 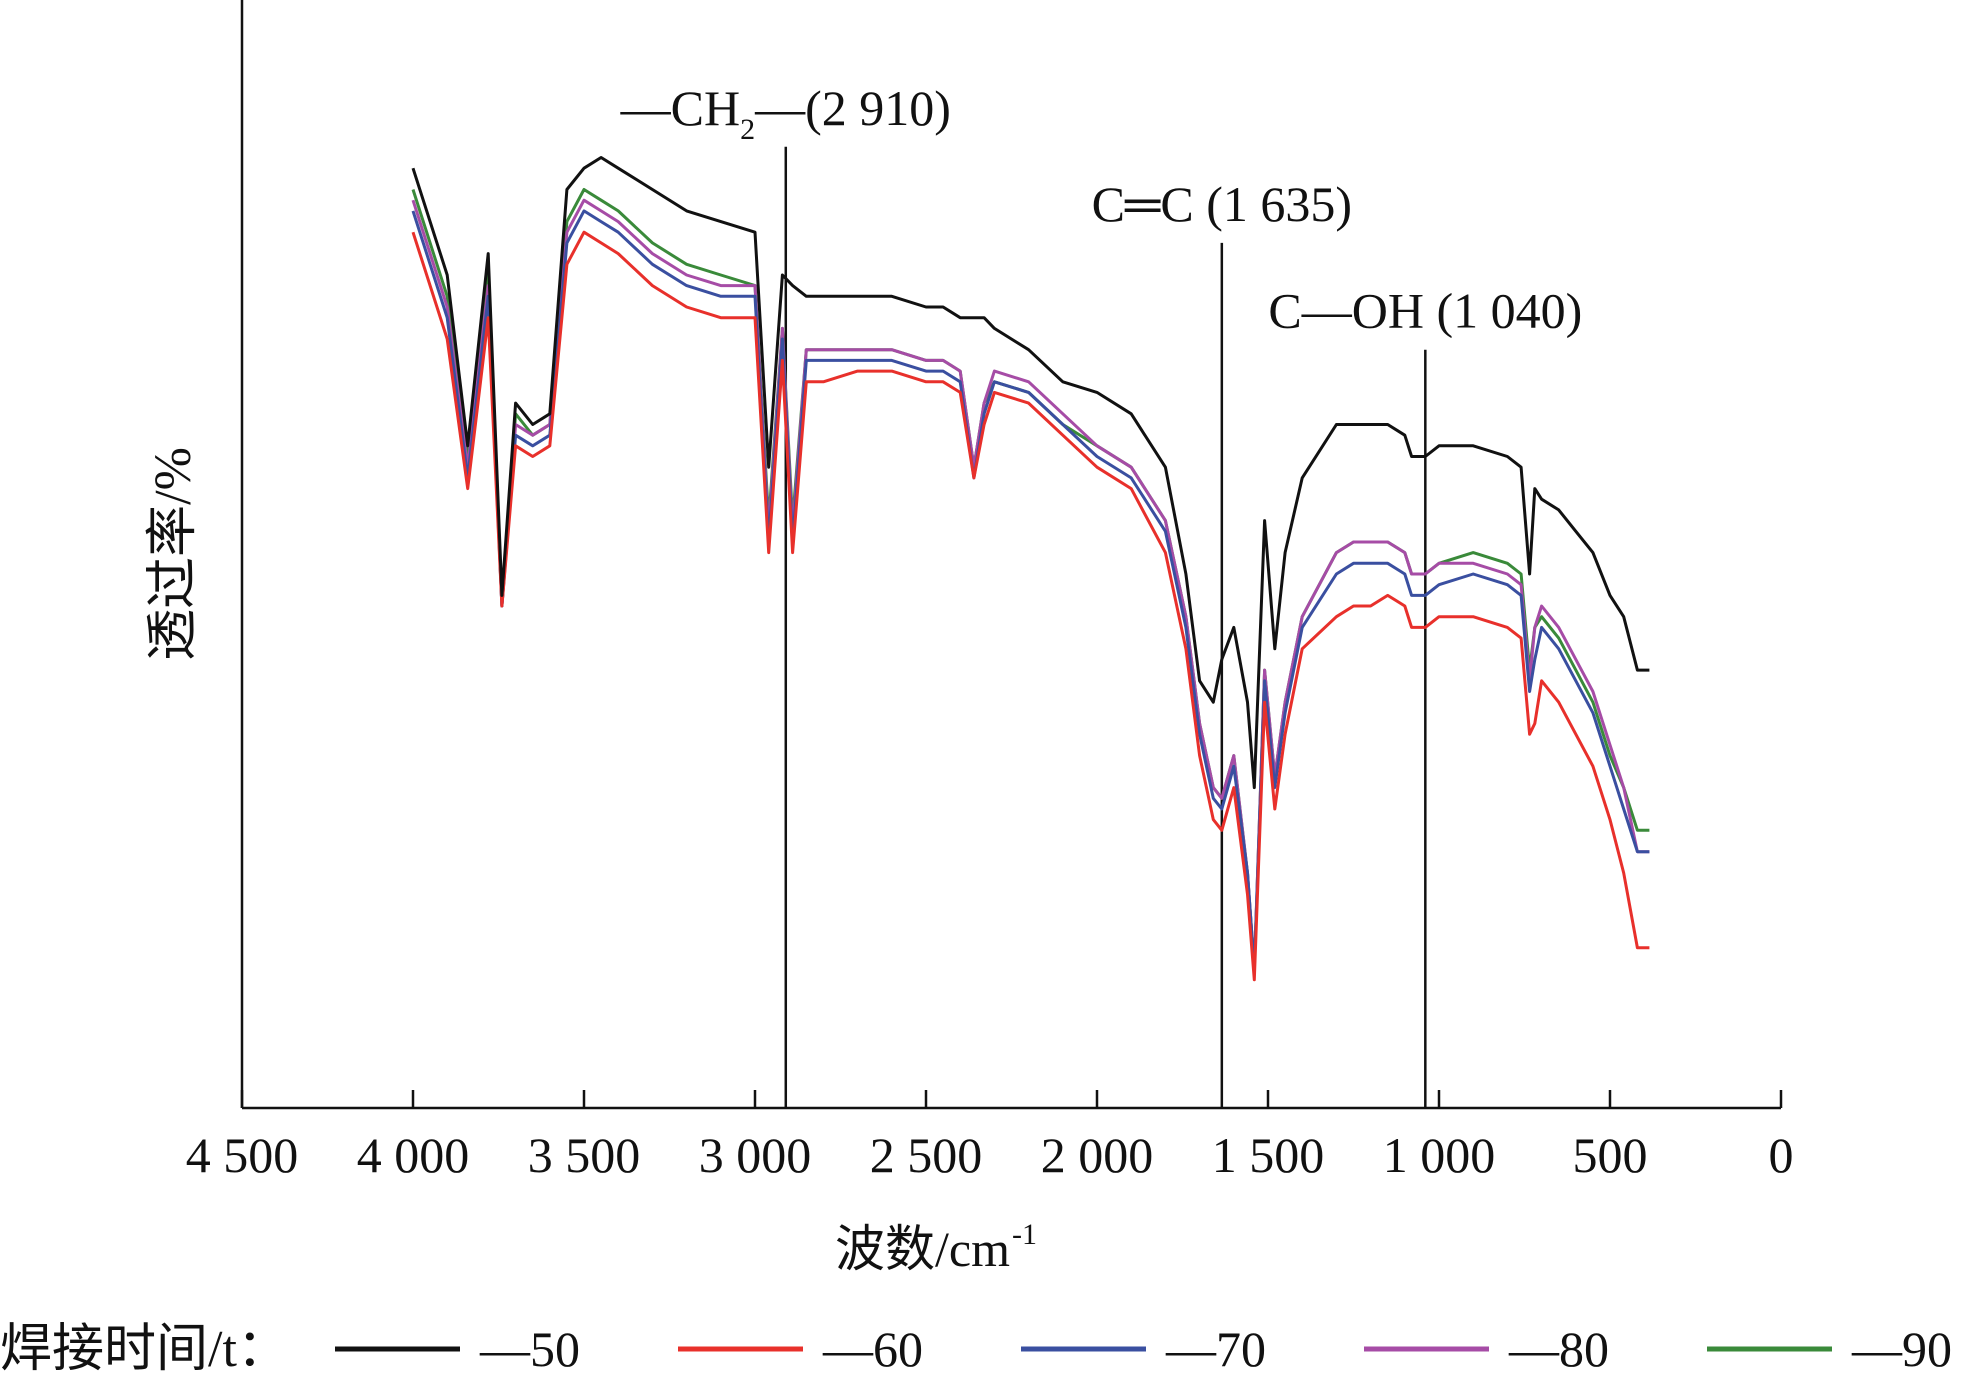 What do you see at coordinates (1268, 1155) in the screenshot?
I see `x-tick-label: 1 500` at bounding box center [1268, 1155].